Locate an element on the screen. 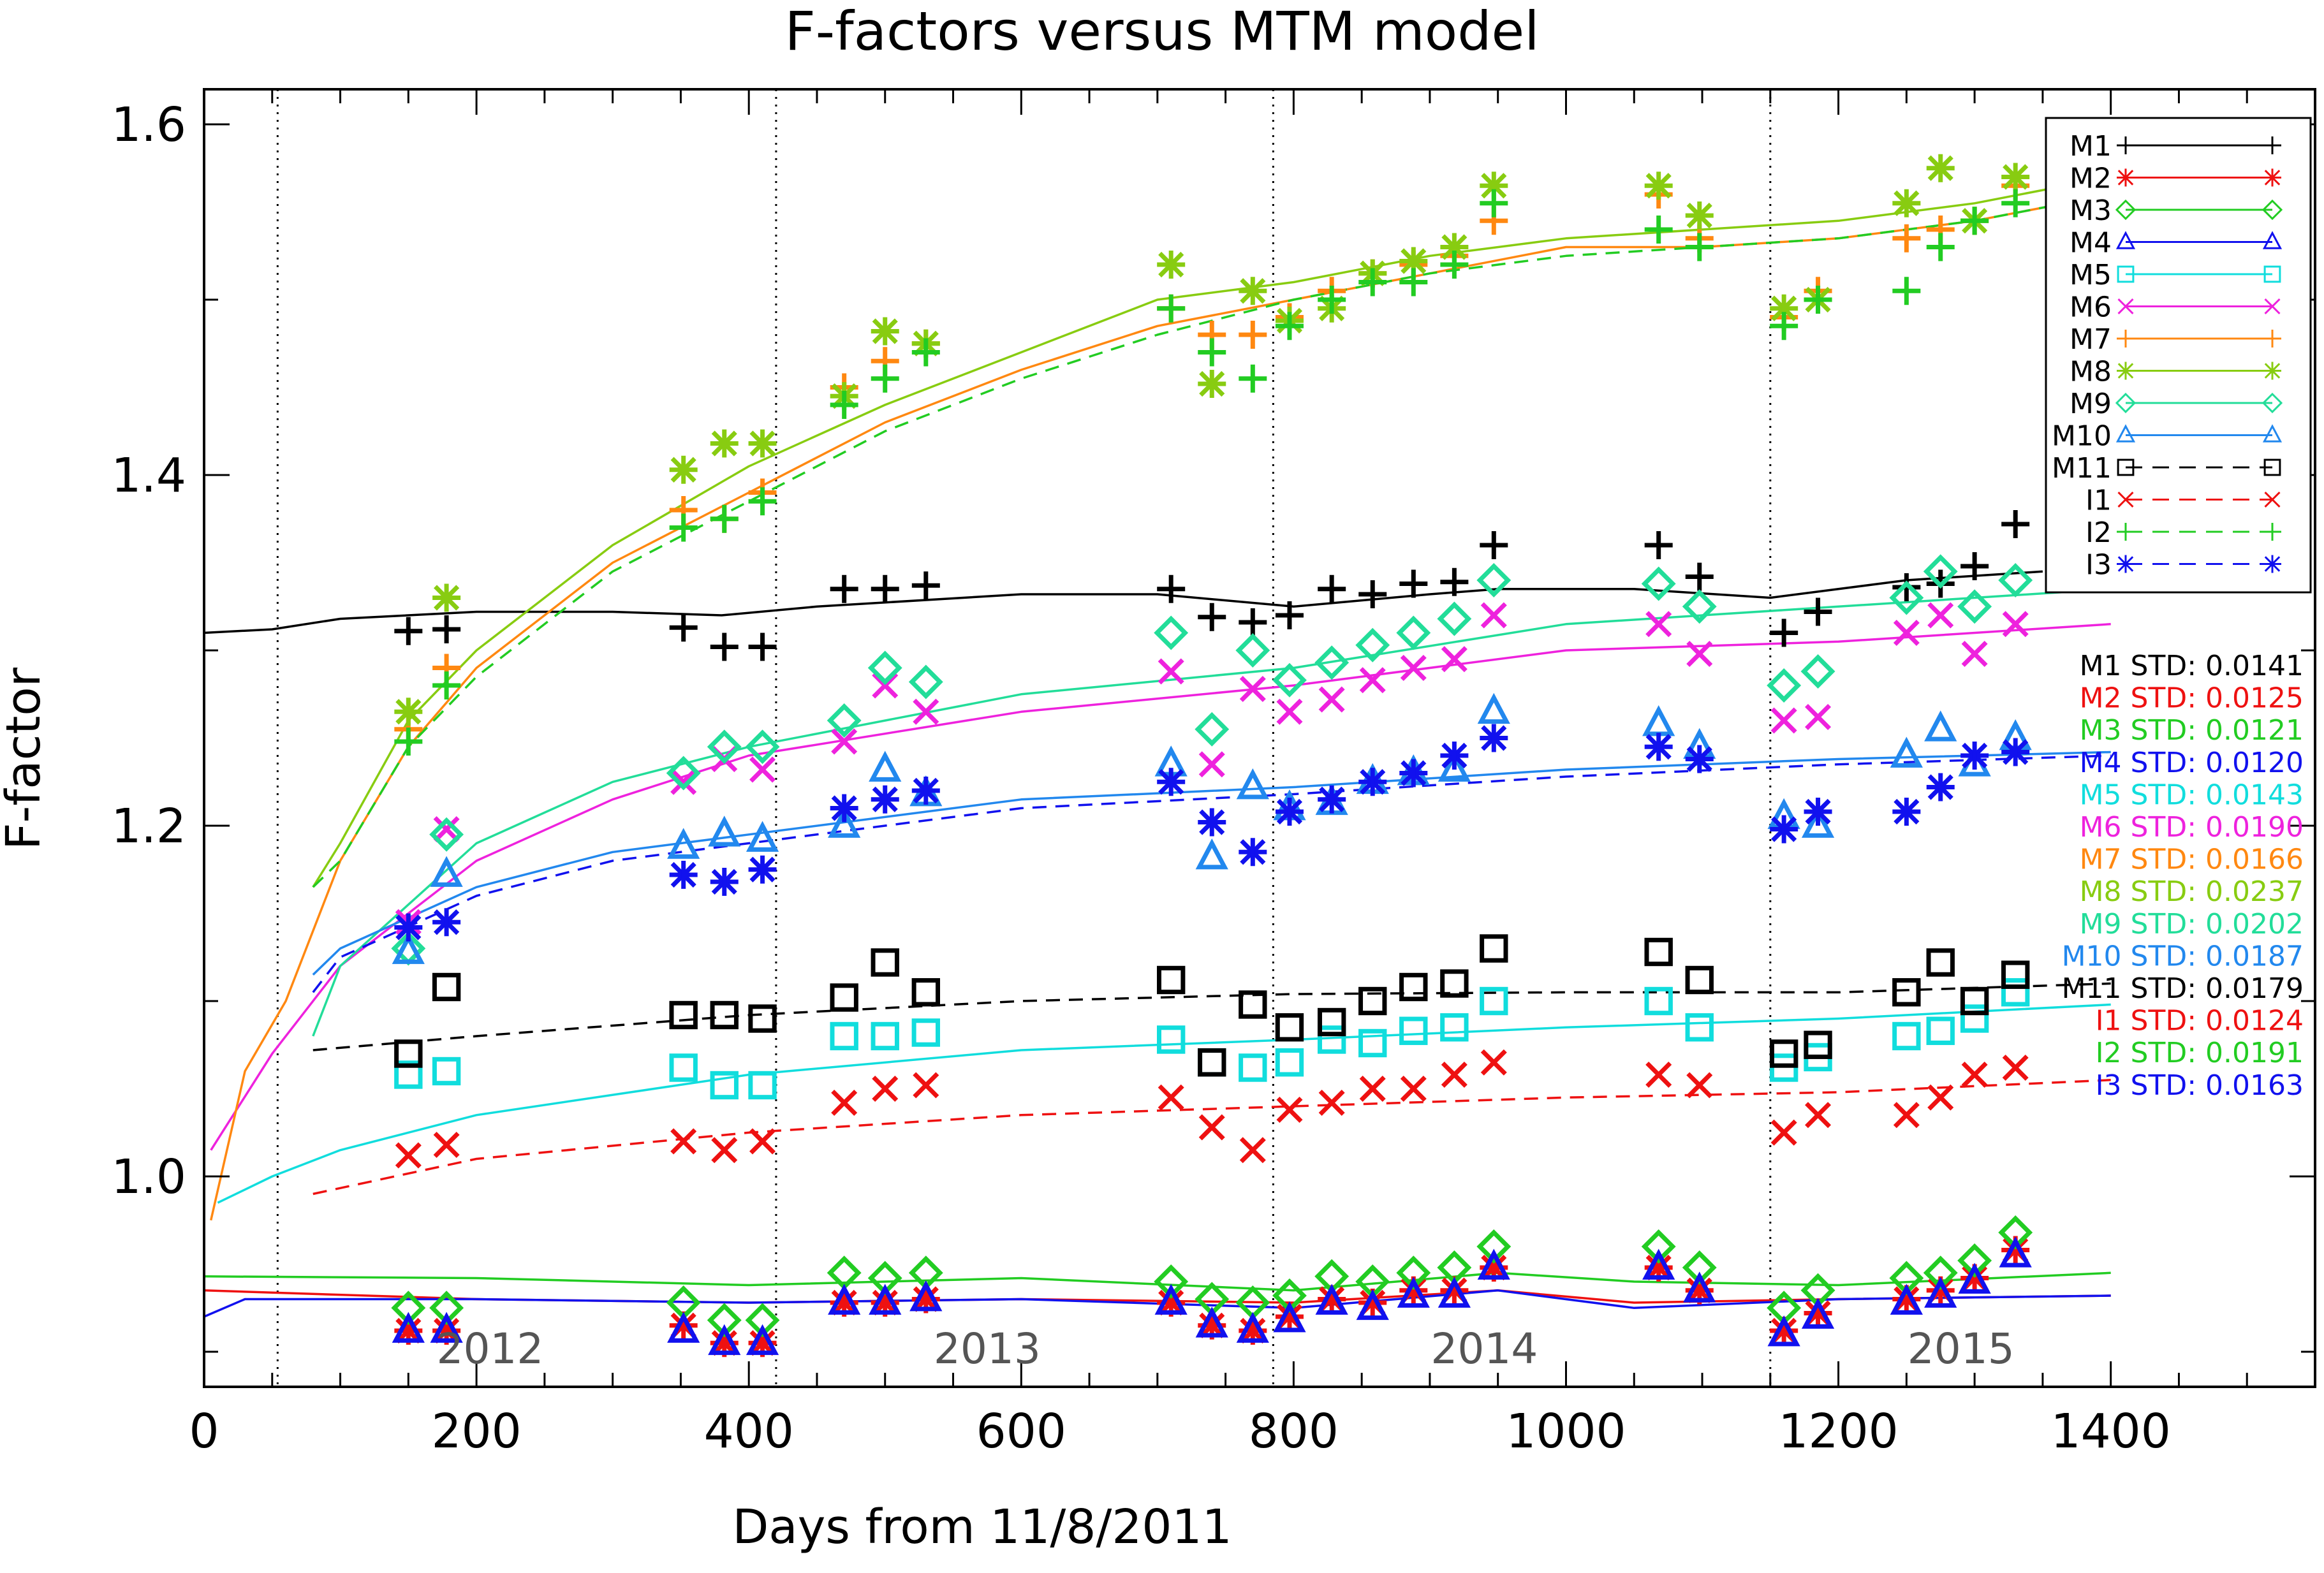 Image resolution: width=2324 pixels, height=1573 pixels. x-tick-label: 400 is located at coordinates (749, 1431).